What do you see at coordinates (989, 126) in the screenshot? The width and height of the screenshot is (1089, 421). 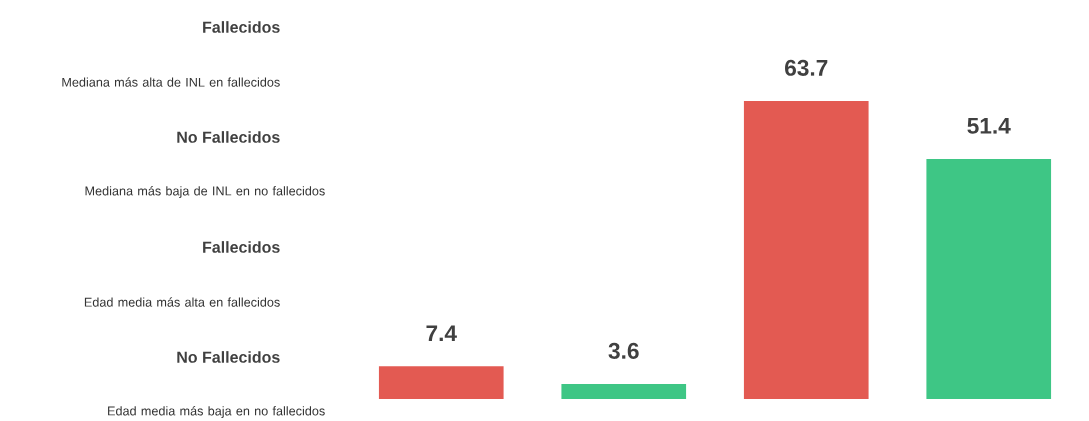 I see `data-label: 51.4` at bounding box center [989, 126].